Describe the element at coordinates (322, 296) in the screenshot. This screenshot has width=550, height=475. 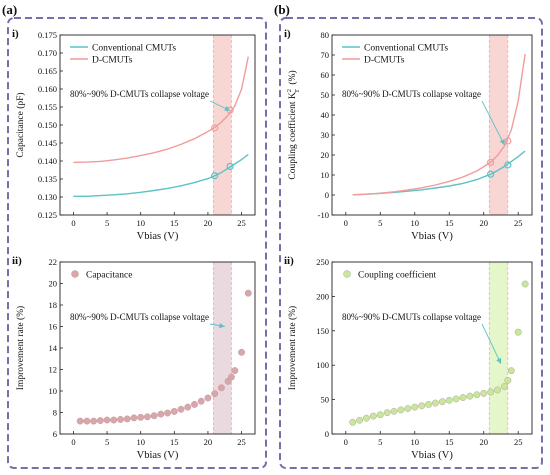
I see `y-tick-label: 200` at that location.